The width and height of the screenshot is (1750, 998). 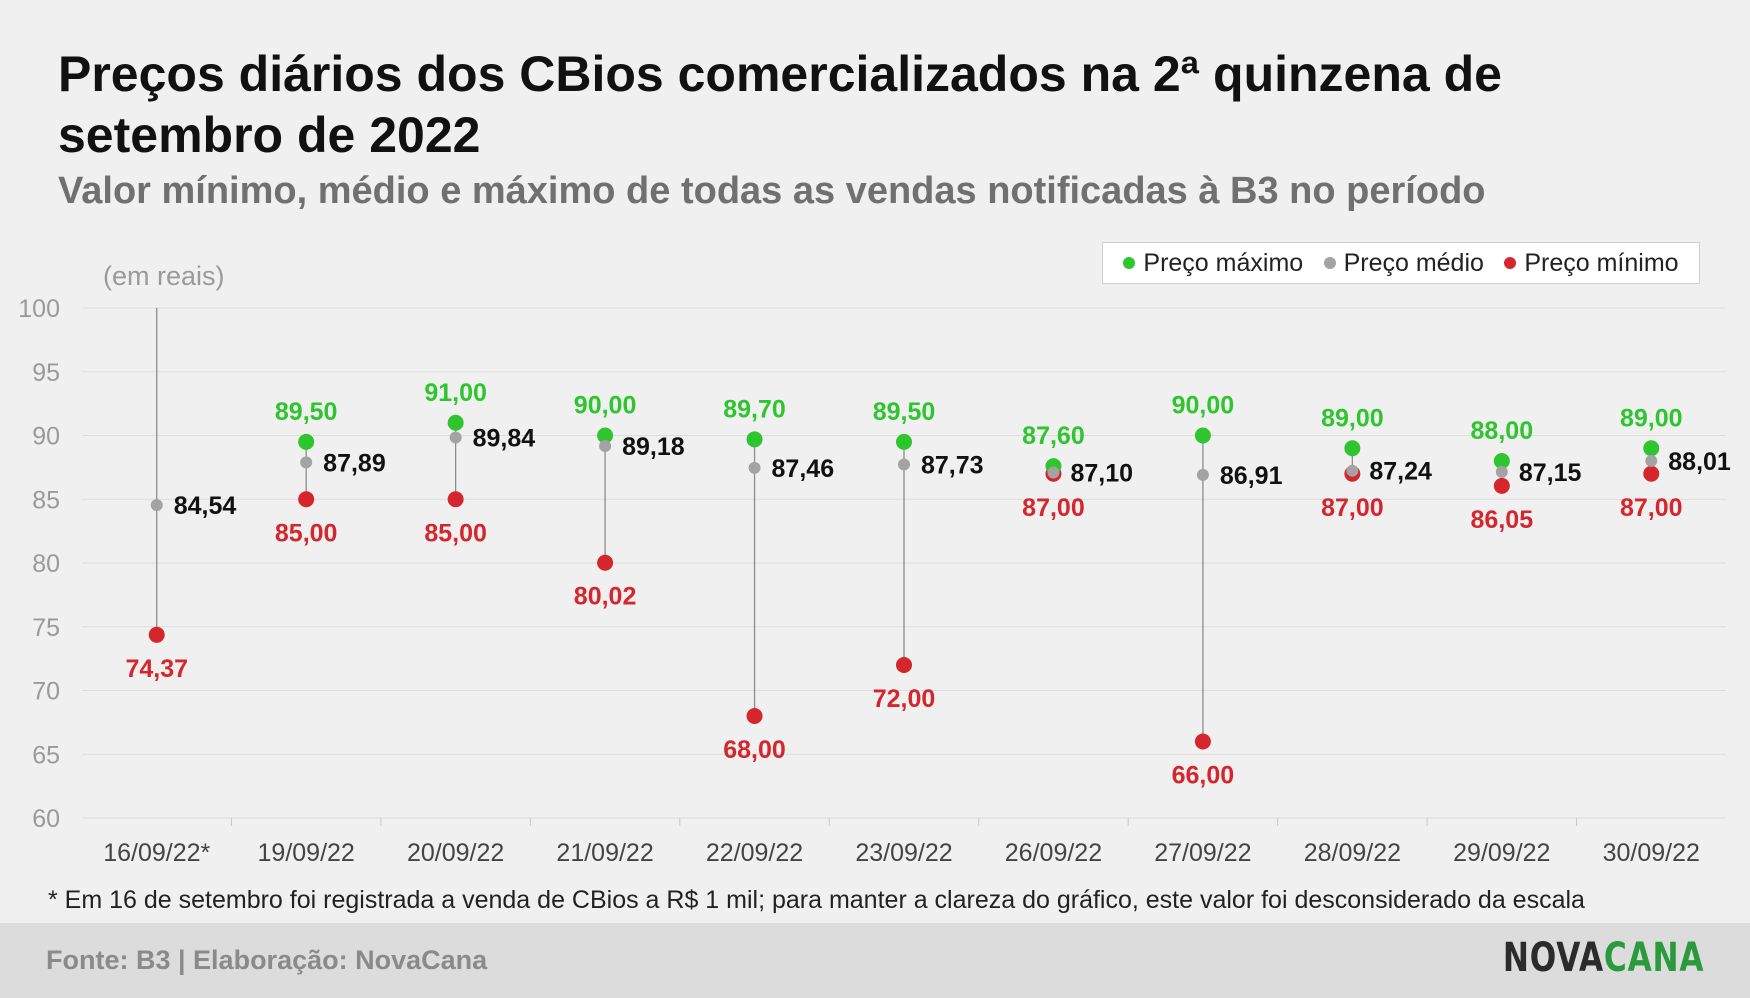 What do you see at coordinates (803, 469) in the screenshot?
I see `avg-price-label: 87,46` at bounding box center [803, 469].